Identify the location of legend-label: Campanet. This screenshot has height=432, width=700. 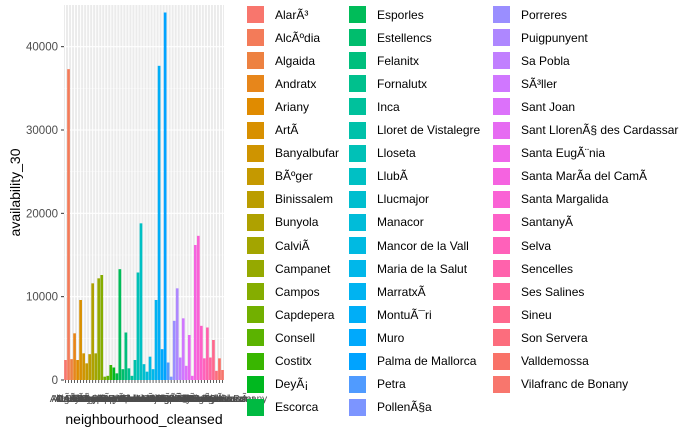
(303, 268).